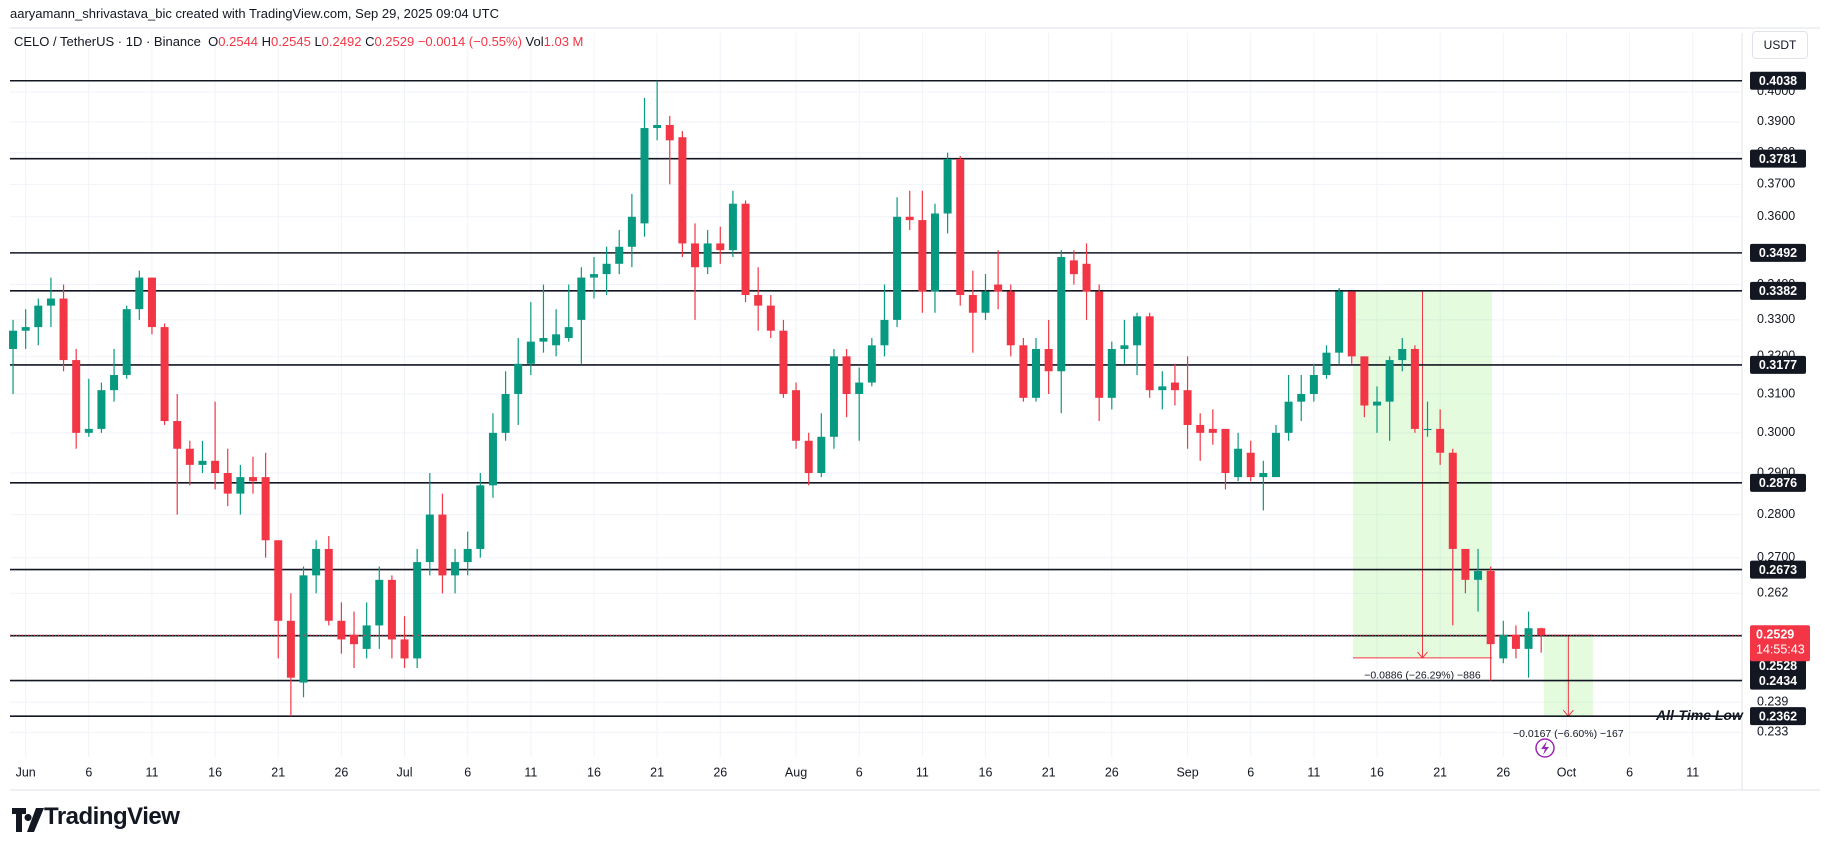  Describe the element at coordinates (1567, 772) in the screenshot. I see `x-tick-label: Oct` at that location.